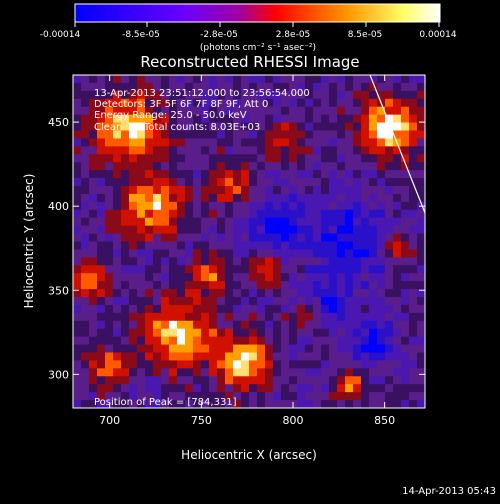 The height and width of the screenshot is (504, 500). What do you see at coordinates (257, 13) in the screenshot?
I see `colorbar` at bounding box center [257, 13].